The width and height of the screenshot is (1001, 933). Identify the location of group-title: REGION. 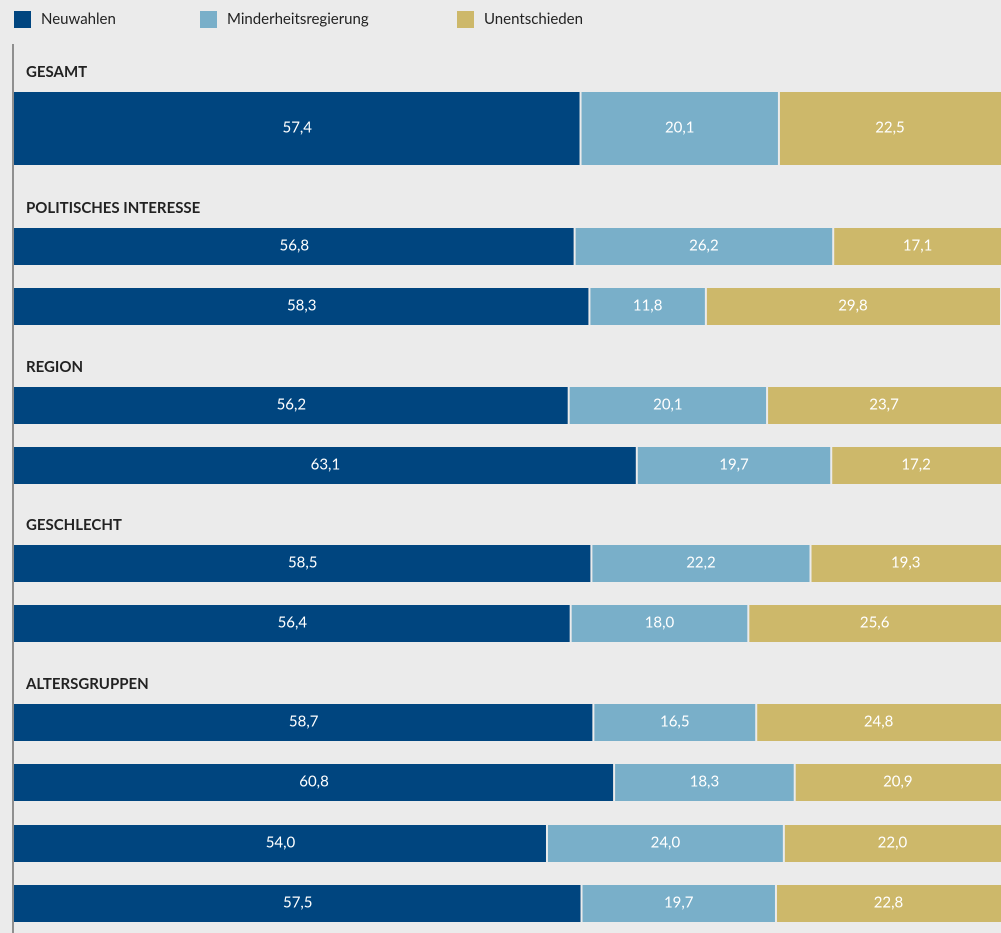
(54, 367).